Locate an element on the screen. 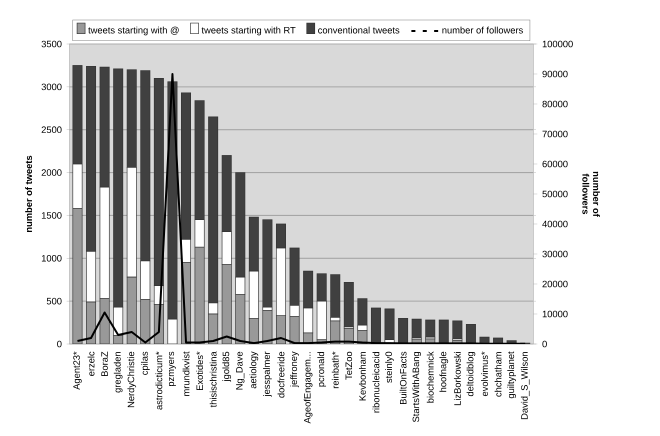 Image resolution: width=660 pixels, height=436 pixels. x-tick-label: TetZoo is located at coordinates (349, 366).